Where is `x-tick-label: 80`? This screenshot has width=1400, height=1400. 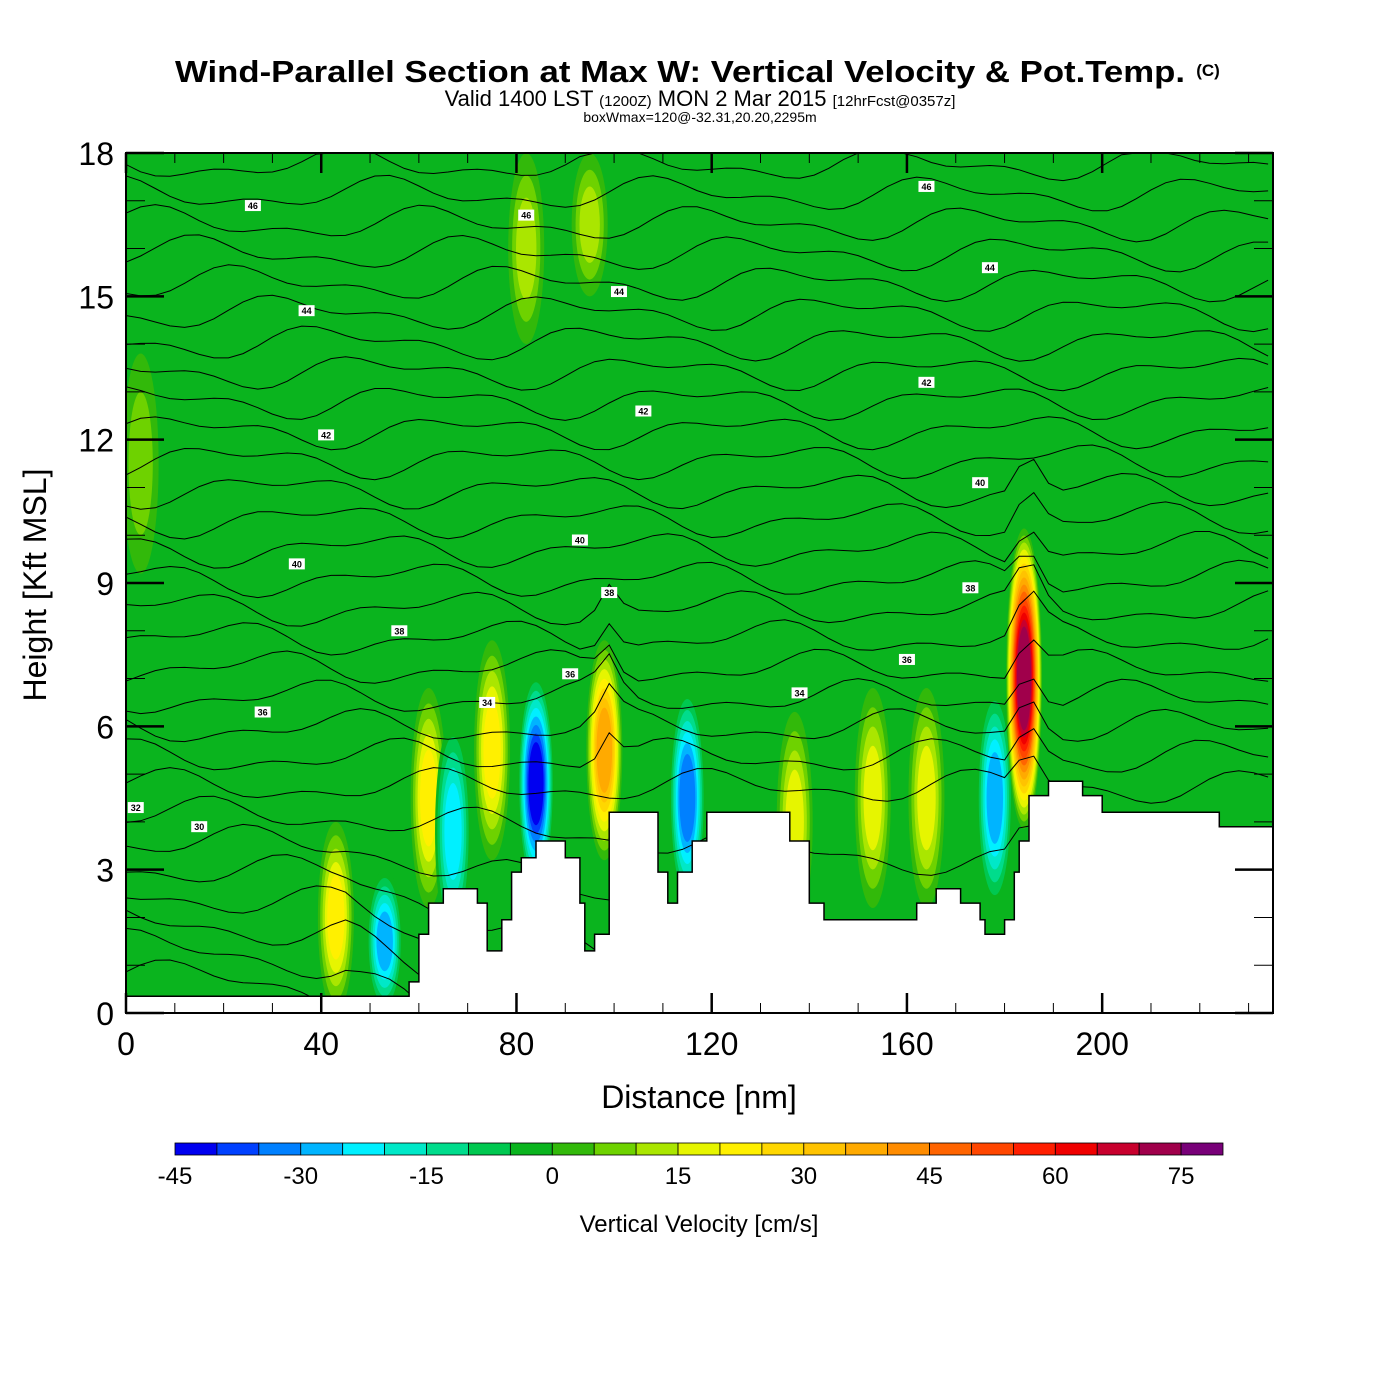 x-tick-label: 80 is located at coordinates (517, 1044).